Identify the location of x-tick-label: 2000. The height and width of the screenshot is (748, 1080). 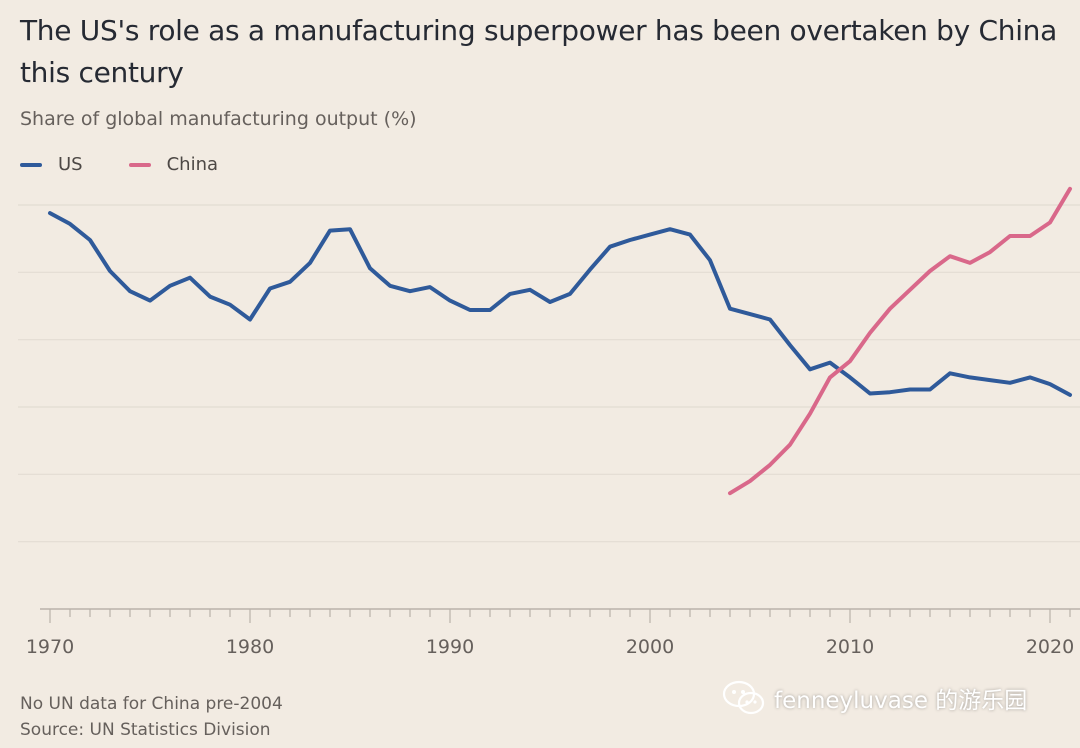
(650, 647).